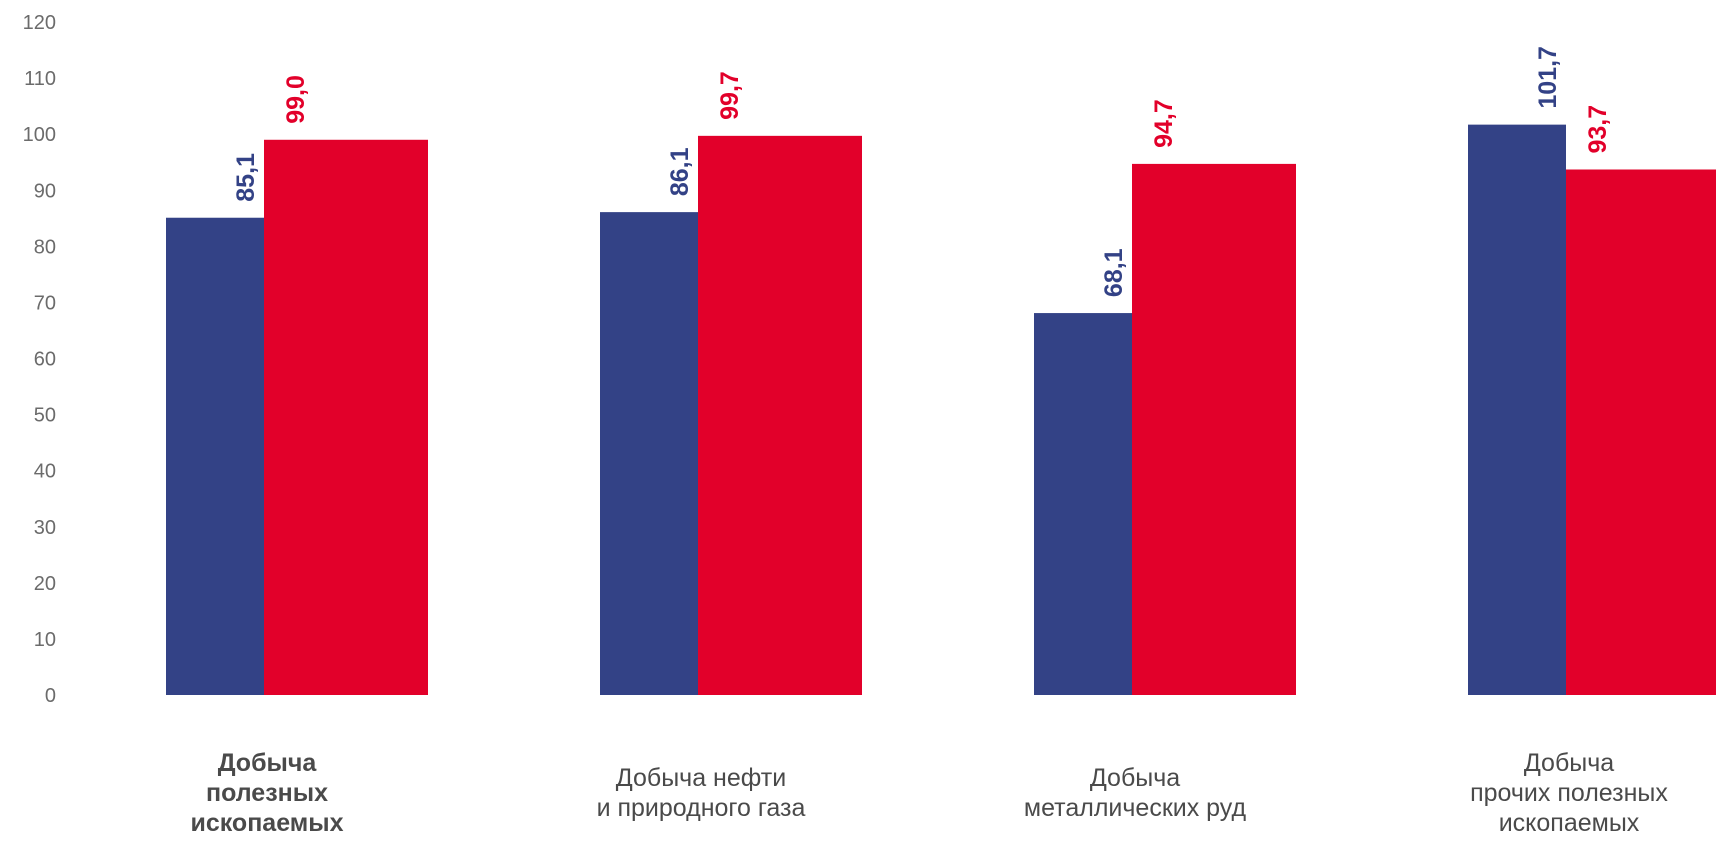 The width and height of the screenshot is (1716, 843). What do you see at coordinates (1548, 77) in the screenshot?
I see `data-label: 101,7` at bounding box center [1548, 77].